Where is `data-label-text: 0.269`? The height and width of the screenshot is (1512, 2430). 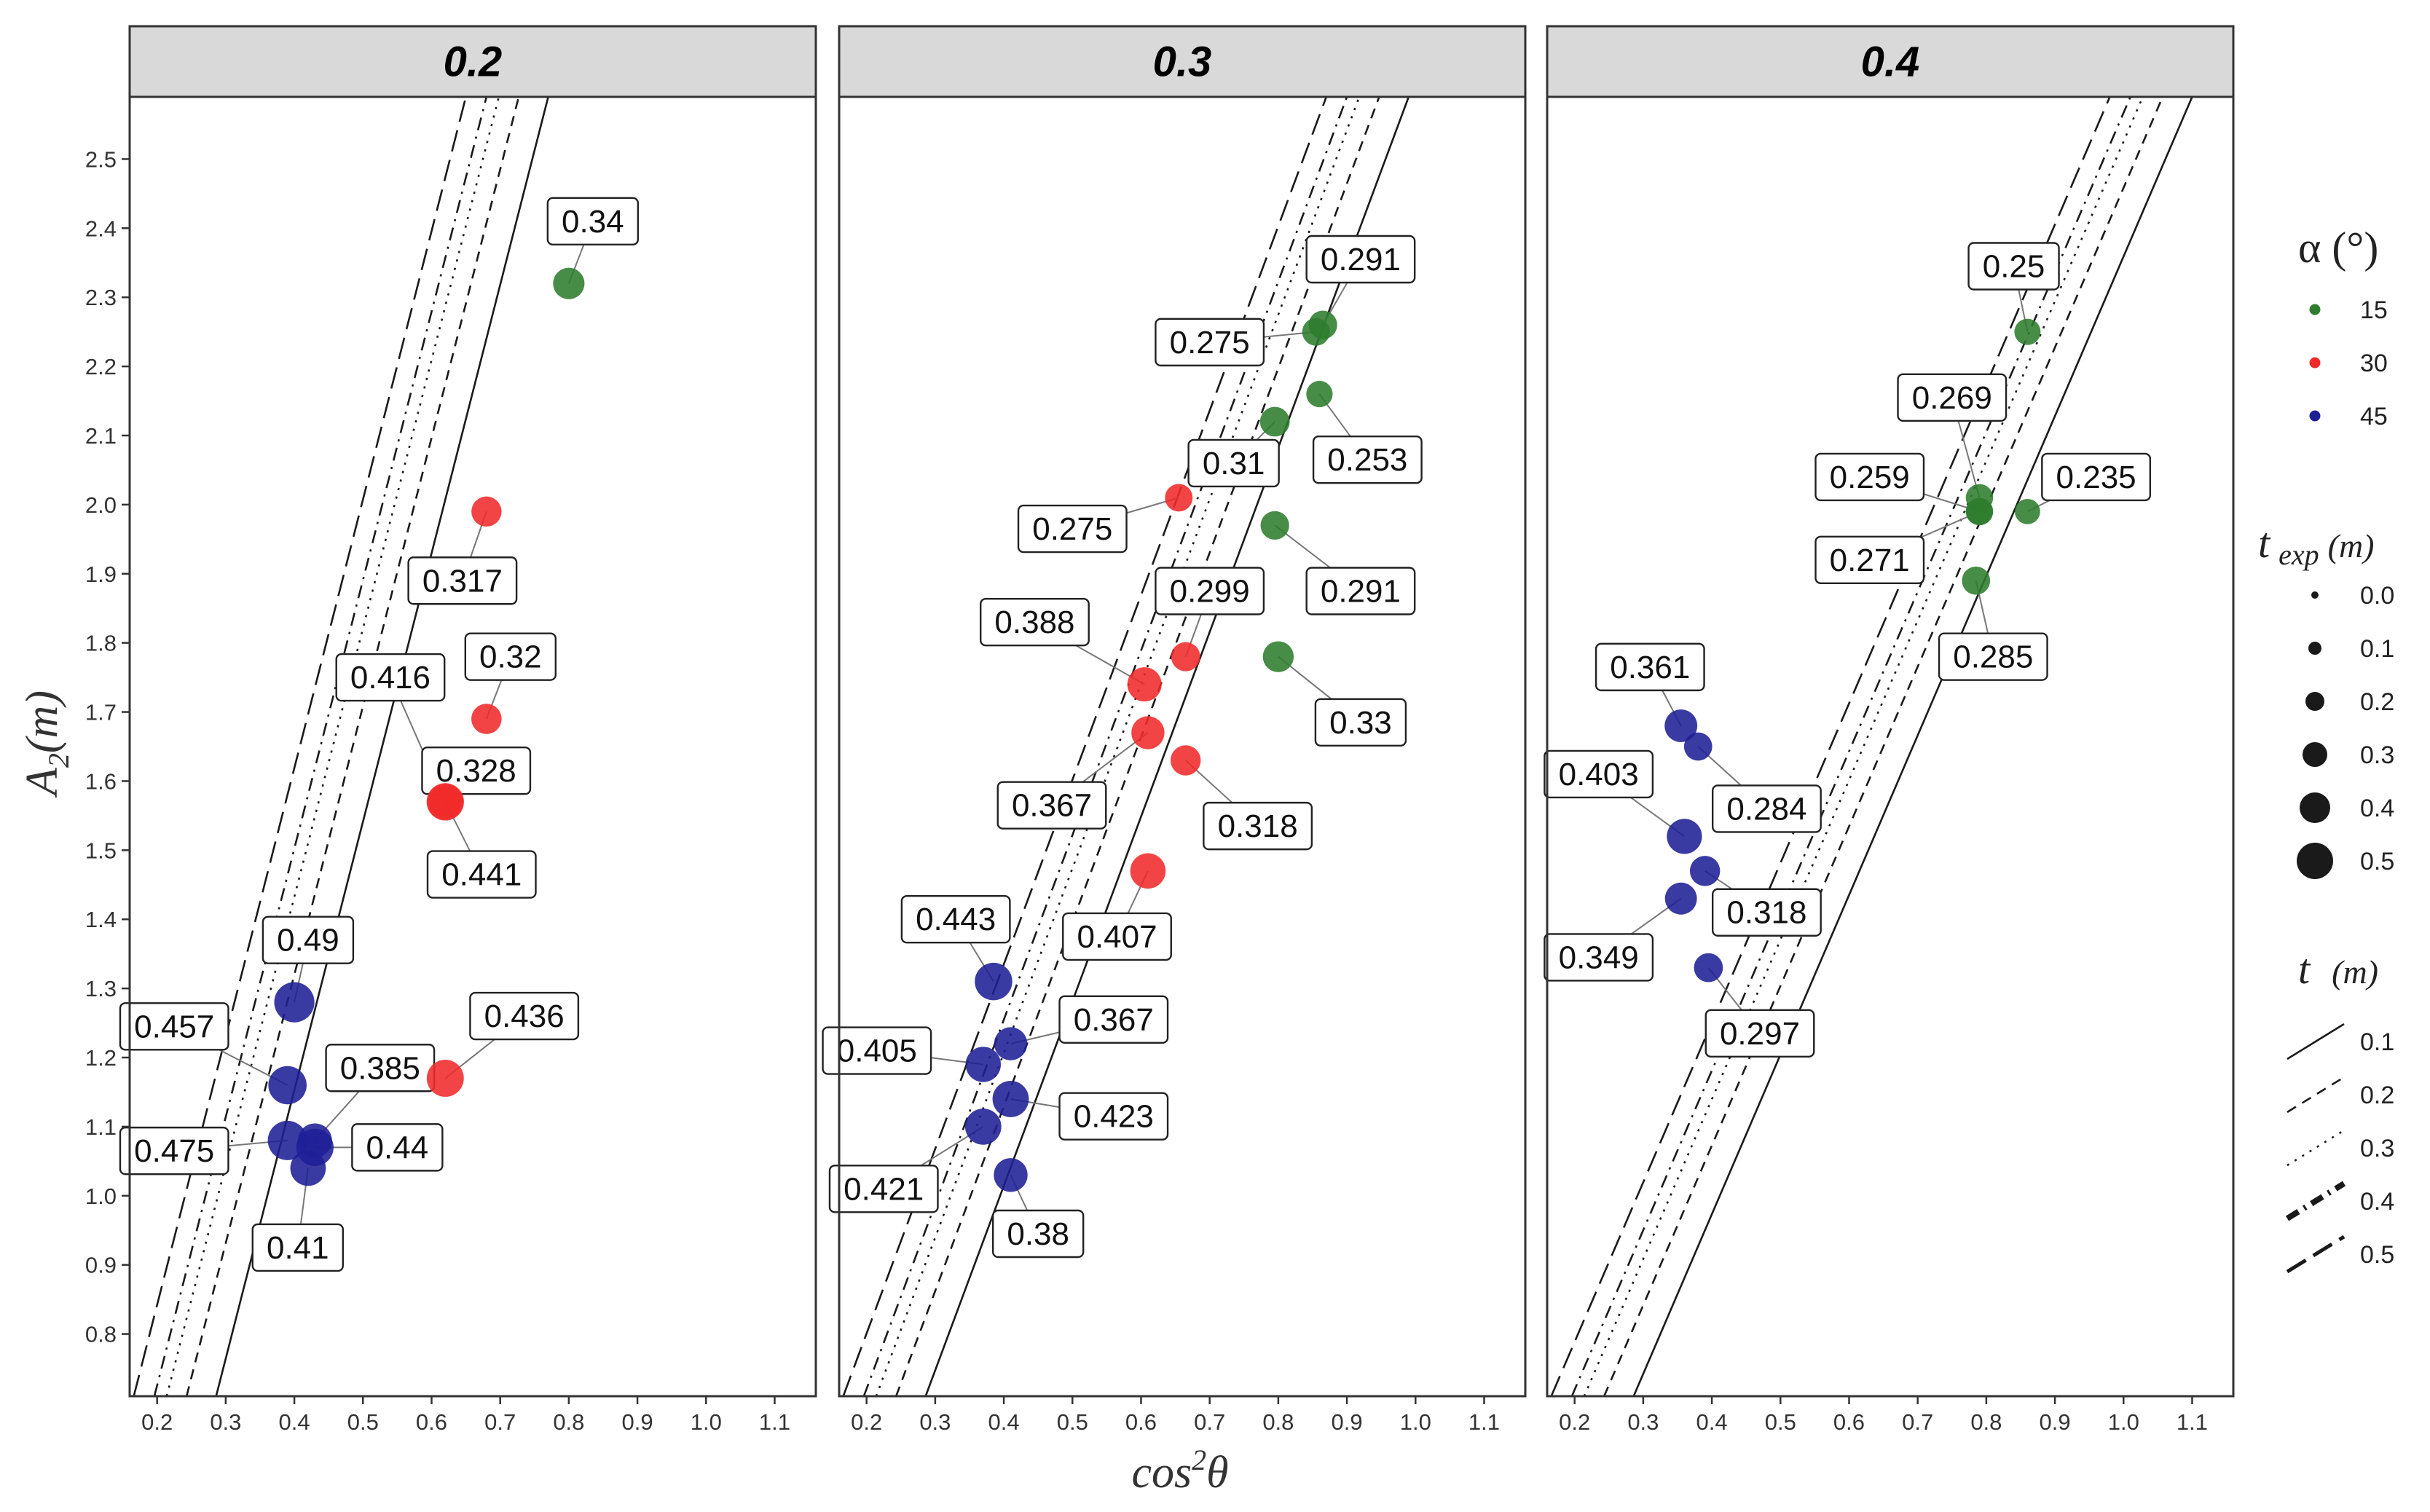 data-label-text: 0.269 is located at coordinates (1952, 398).